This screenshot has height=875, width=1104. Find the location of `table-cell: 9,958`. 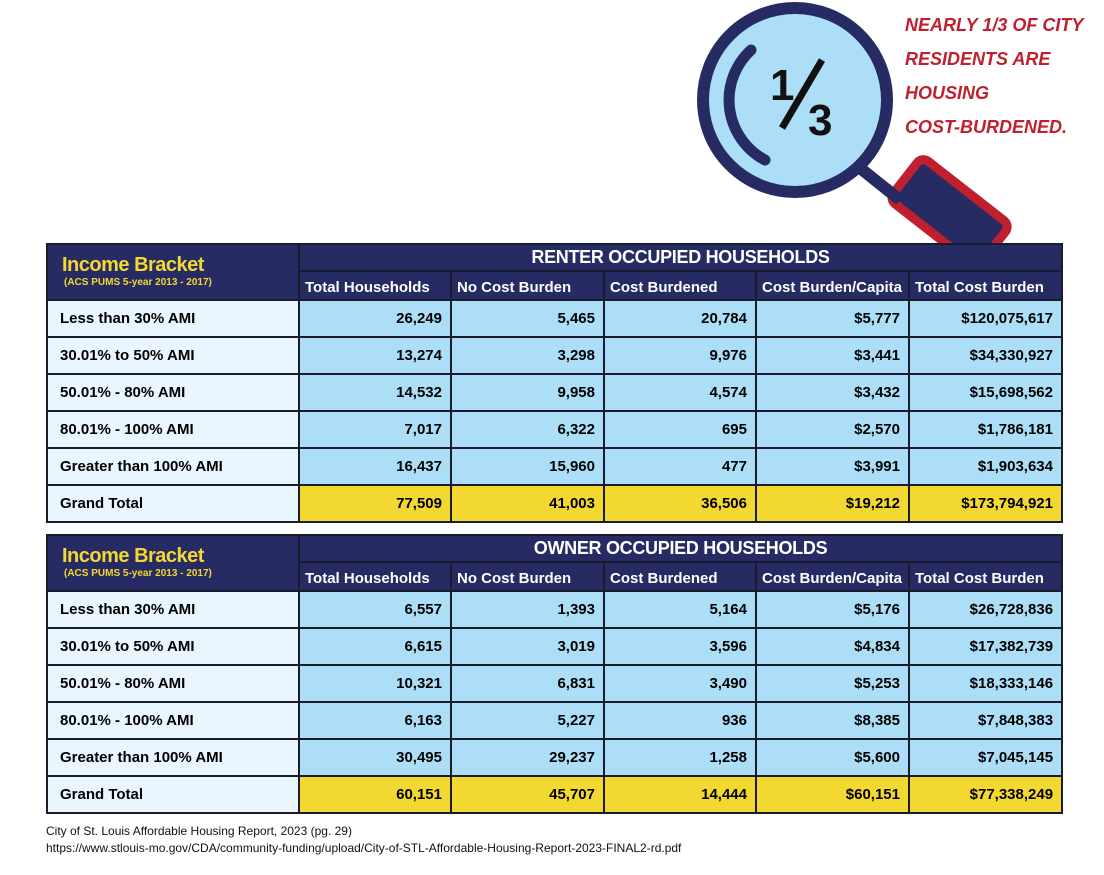

table-cell: 9,958 is located at coordinates (527, 392).